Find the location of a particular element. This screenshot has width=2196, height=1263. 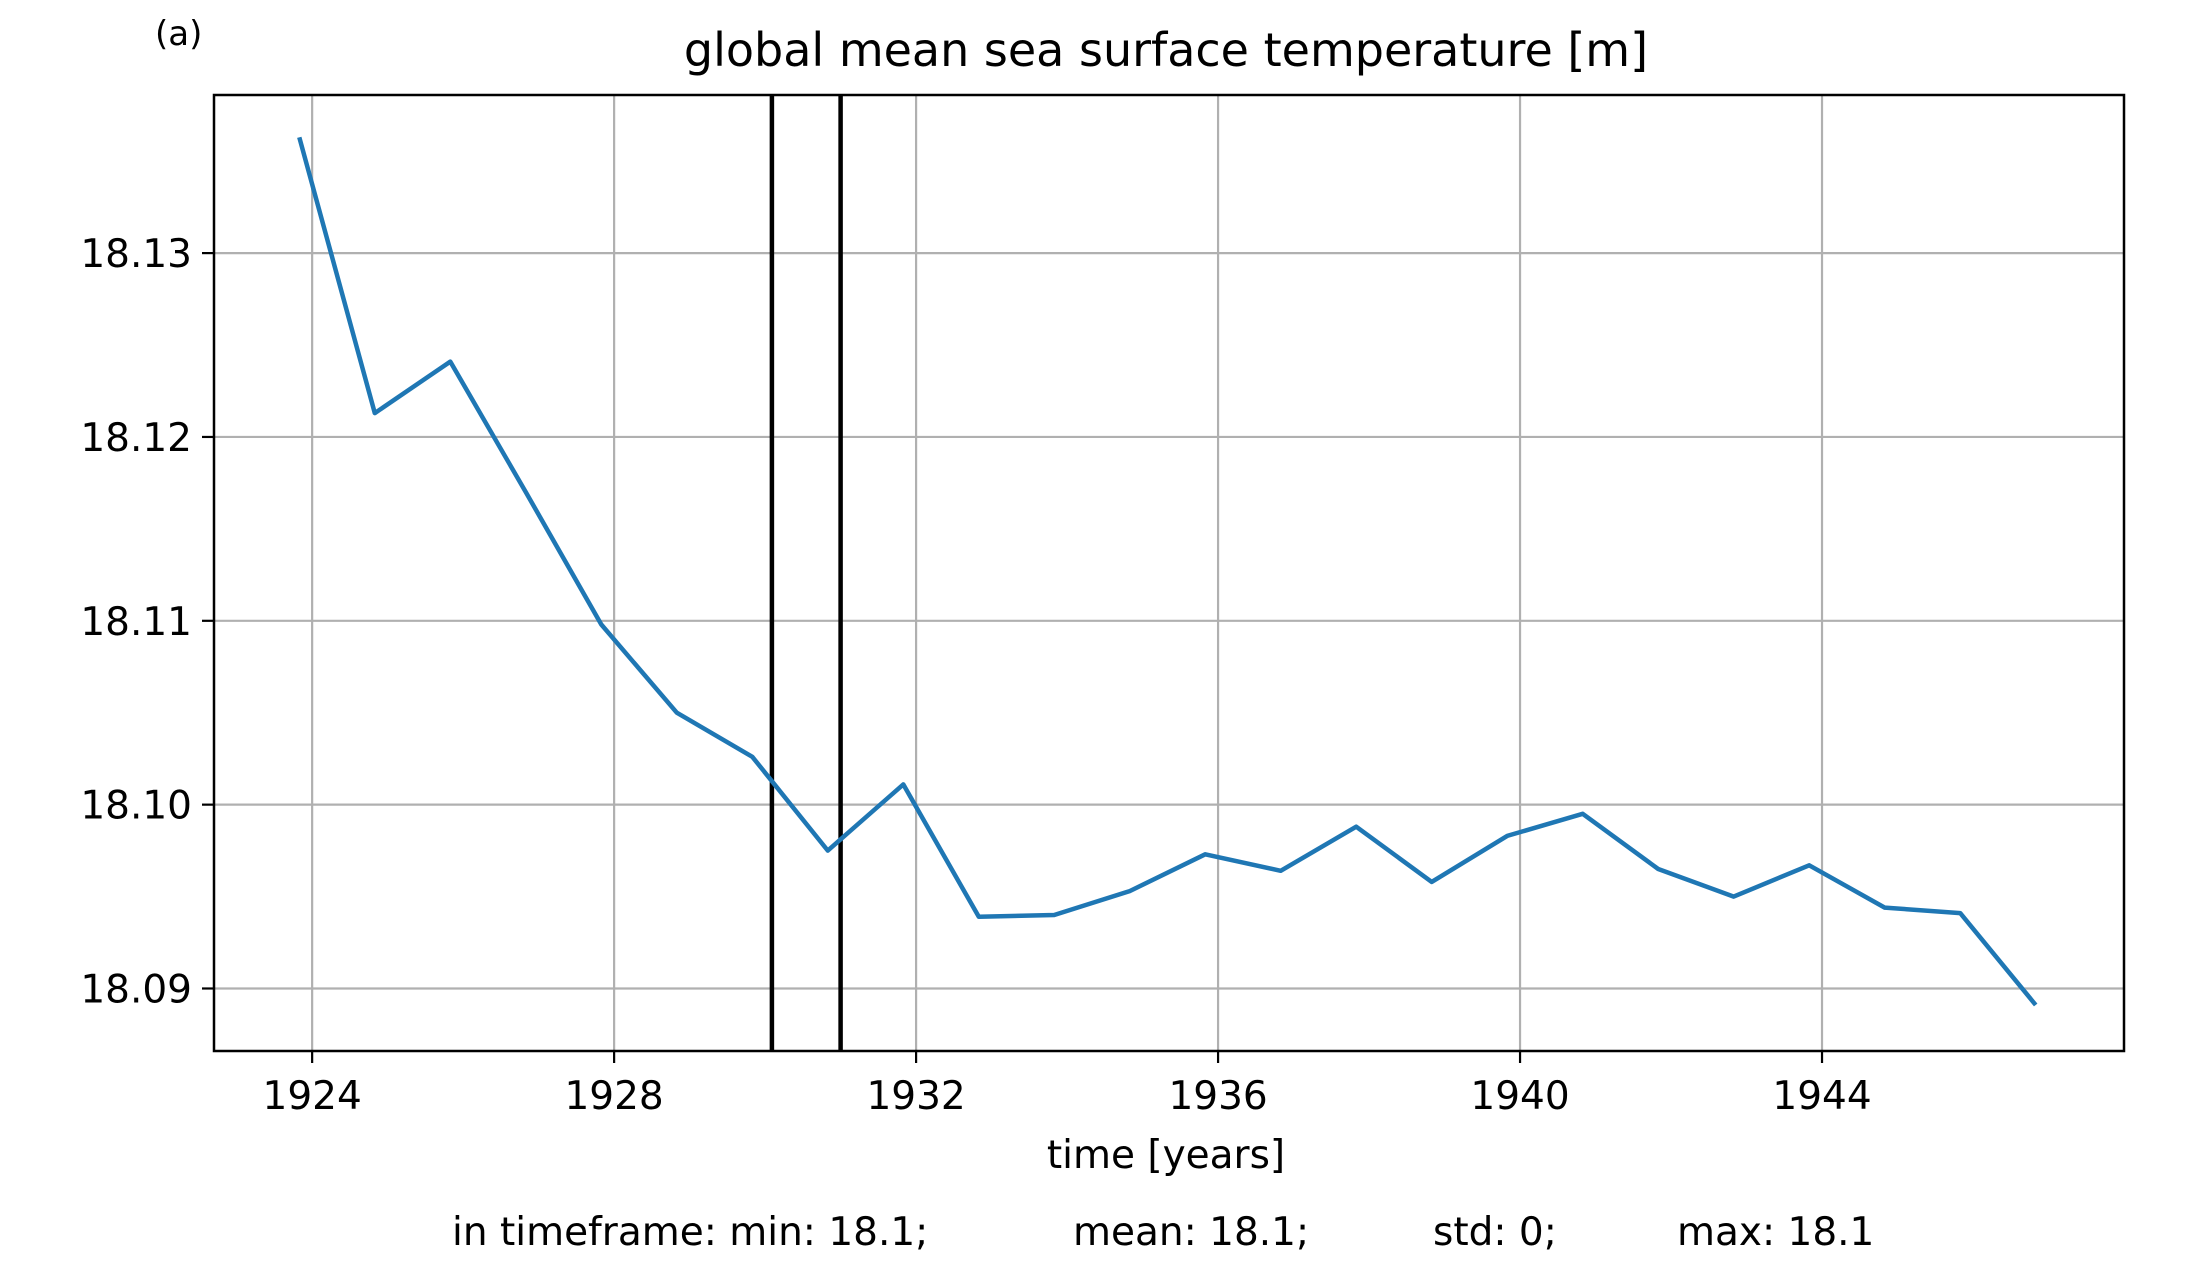

y-tick-label: 18.13 is located at coordinates (136, 254).